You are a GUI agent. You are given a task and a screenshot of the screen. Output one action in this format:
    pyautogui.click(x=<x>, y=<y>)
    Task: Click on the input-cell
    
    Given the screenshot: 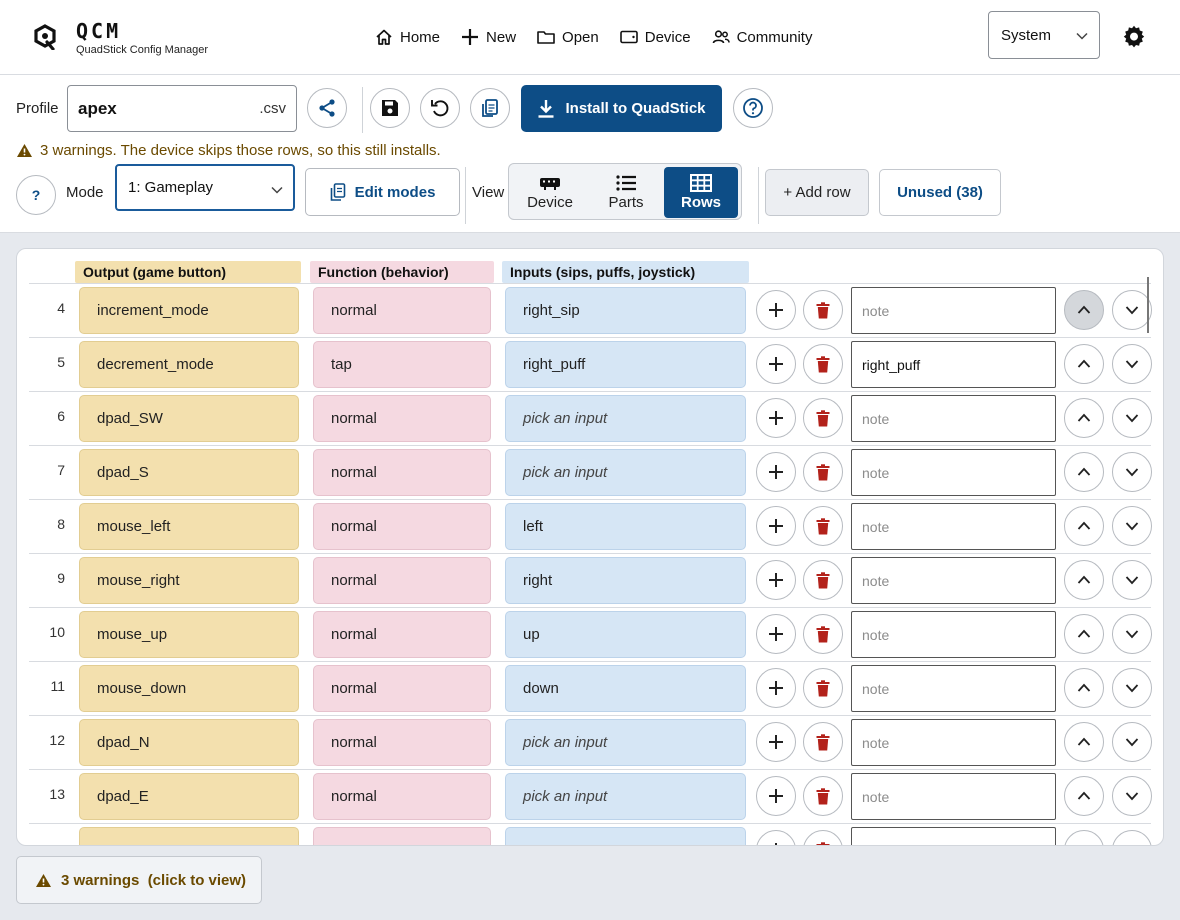 What is the action you would take?
    pyautogui.click(x=625, y=836)
    